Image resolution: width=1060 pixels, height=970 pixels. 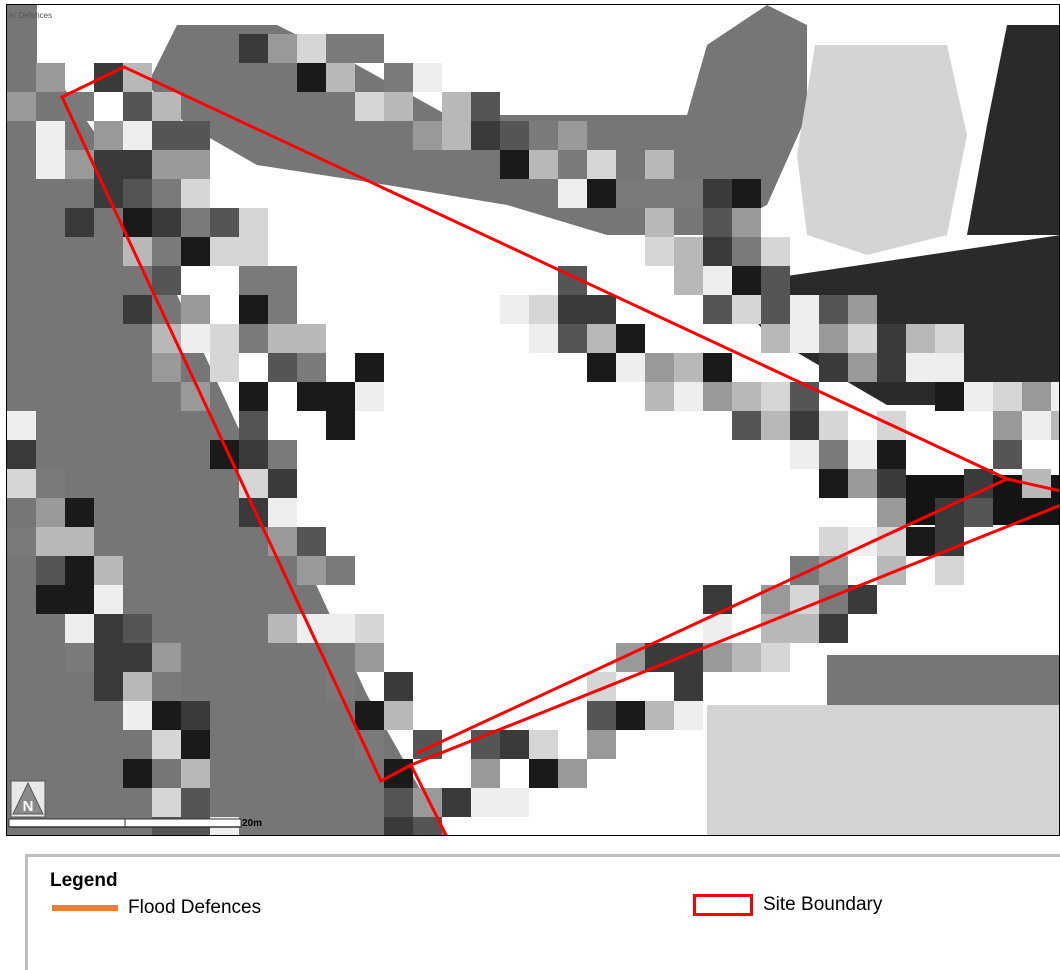 I want to click on legend-panel, so click(x=542, y=912).